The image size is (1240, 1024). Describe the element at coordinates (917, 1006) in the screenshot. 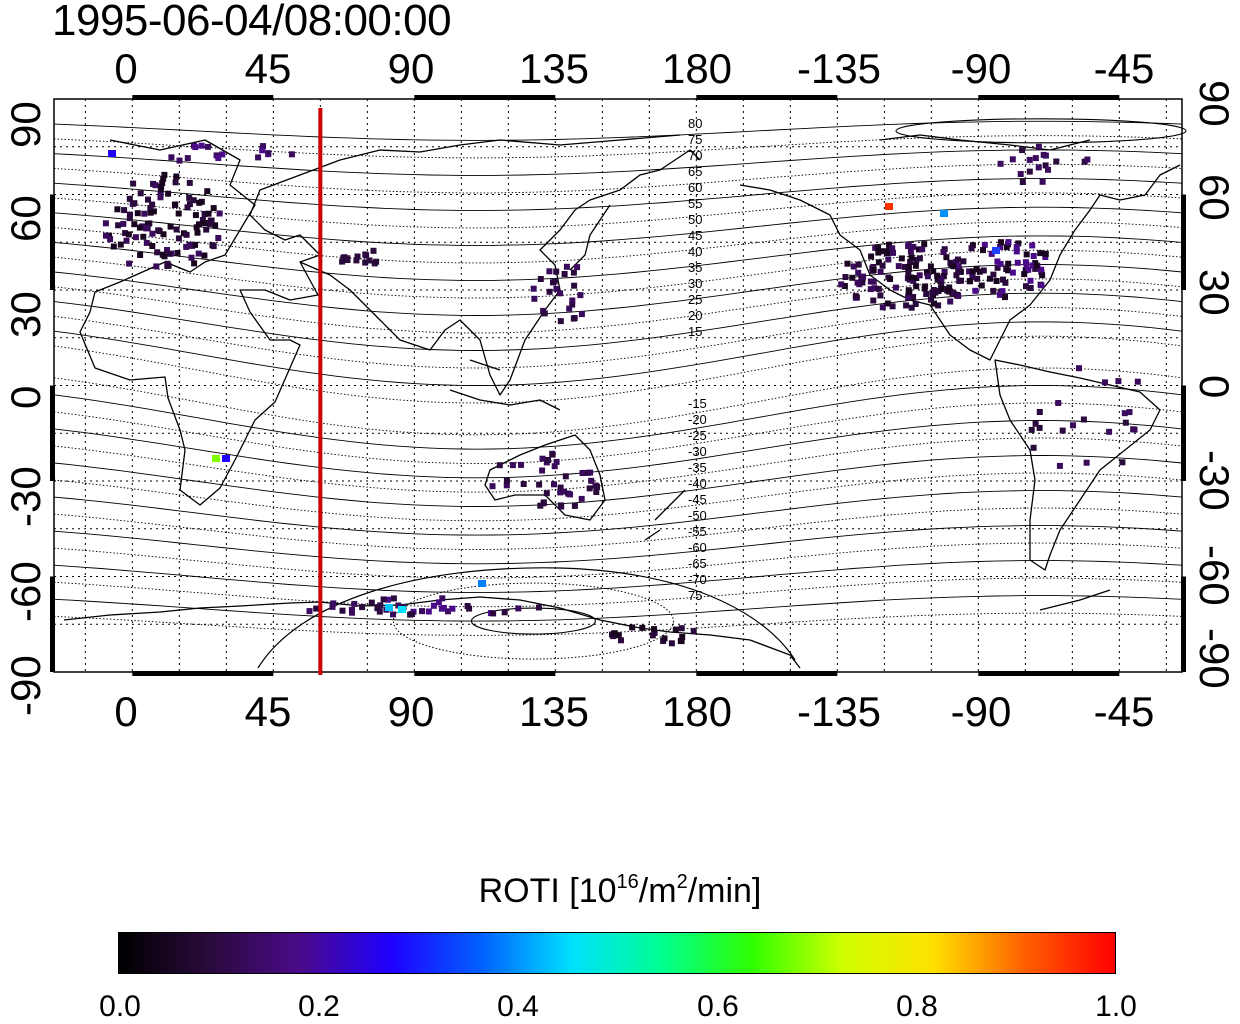

I see `colorbar-tick-4: 0.8` at that location.